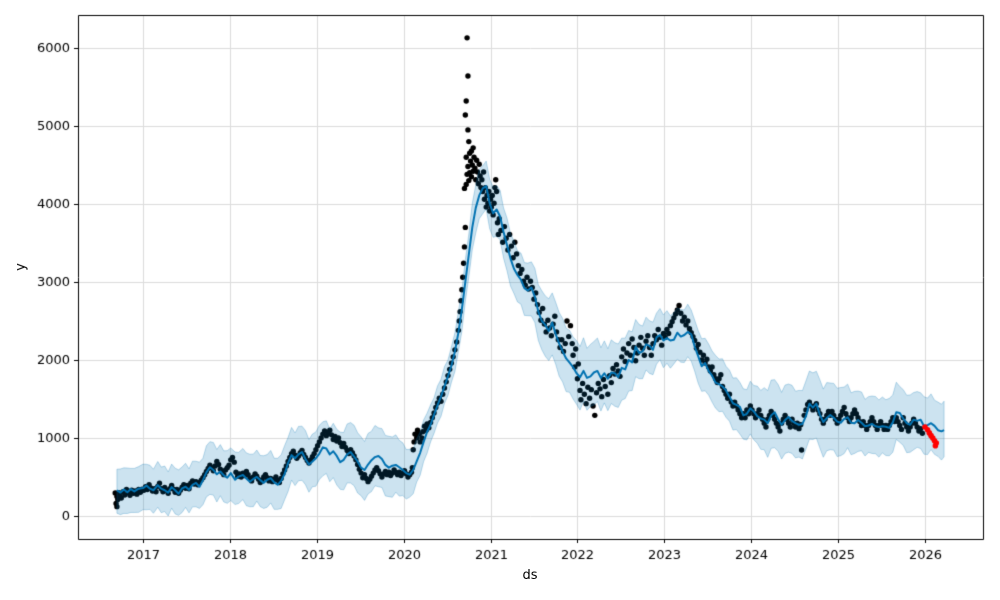 The image size is (1000, 600). What do you see at coordinates (530, 575) in the screenshot?
I see `x-axis-label: ds` at bounding box center [530, 575].